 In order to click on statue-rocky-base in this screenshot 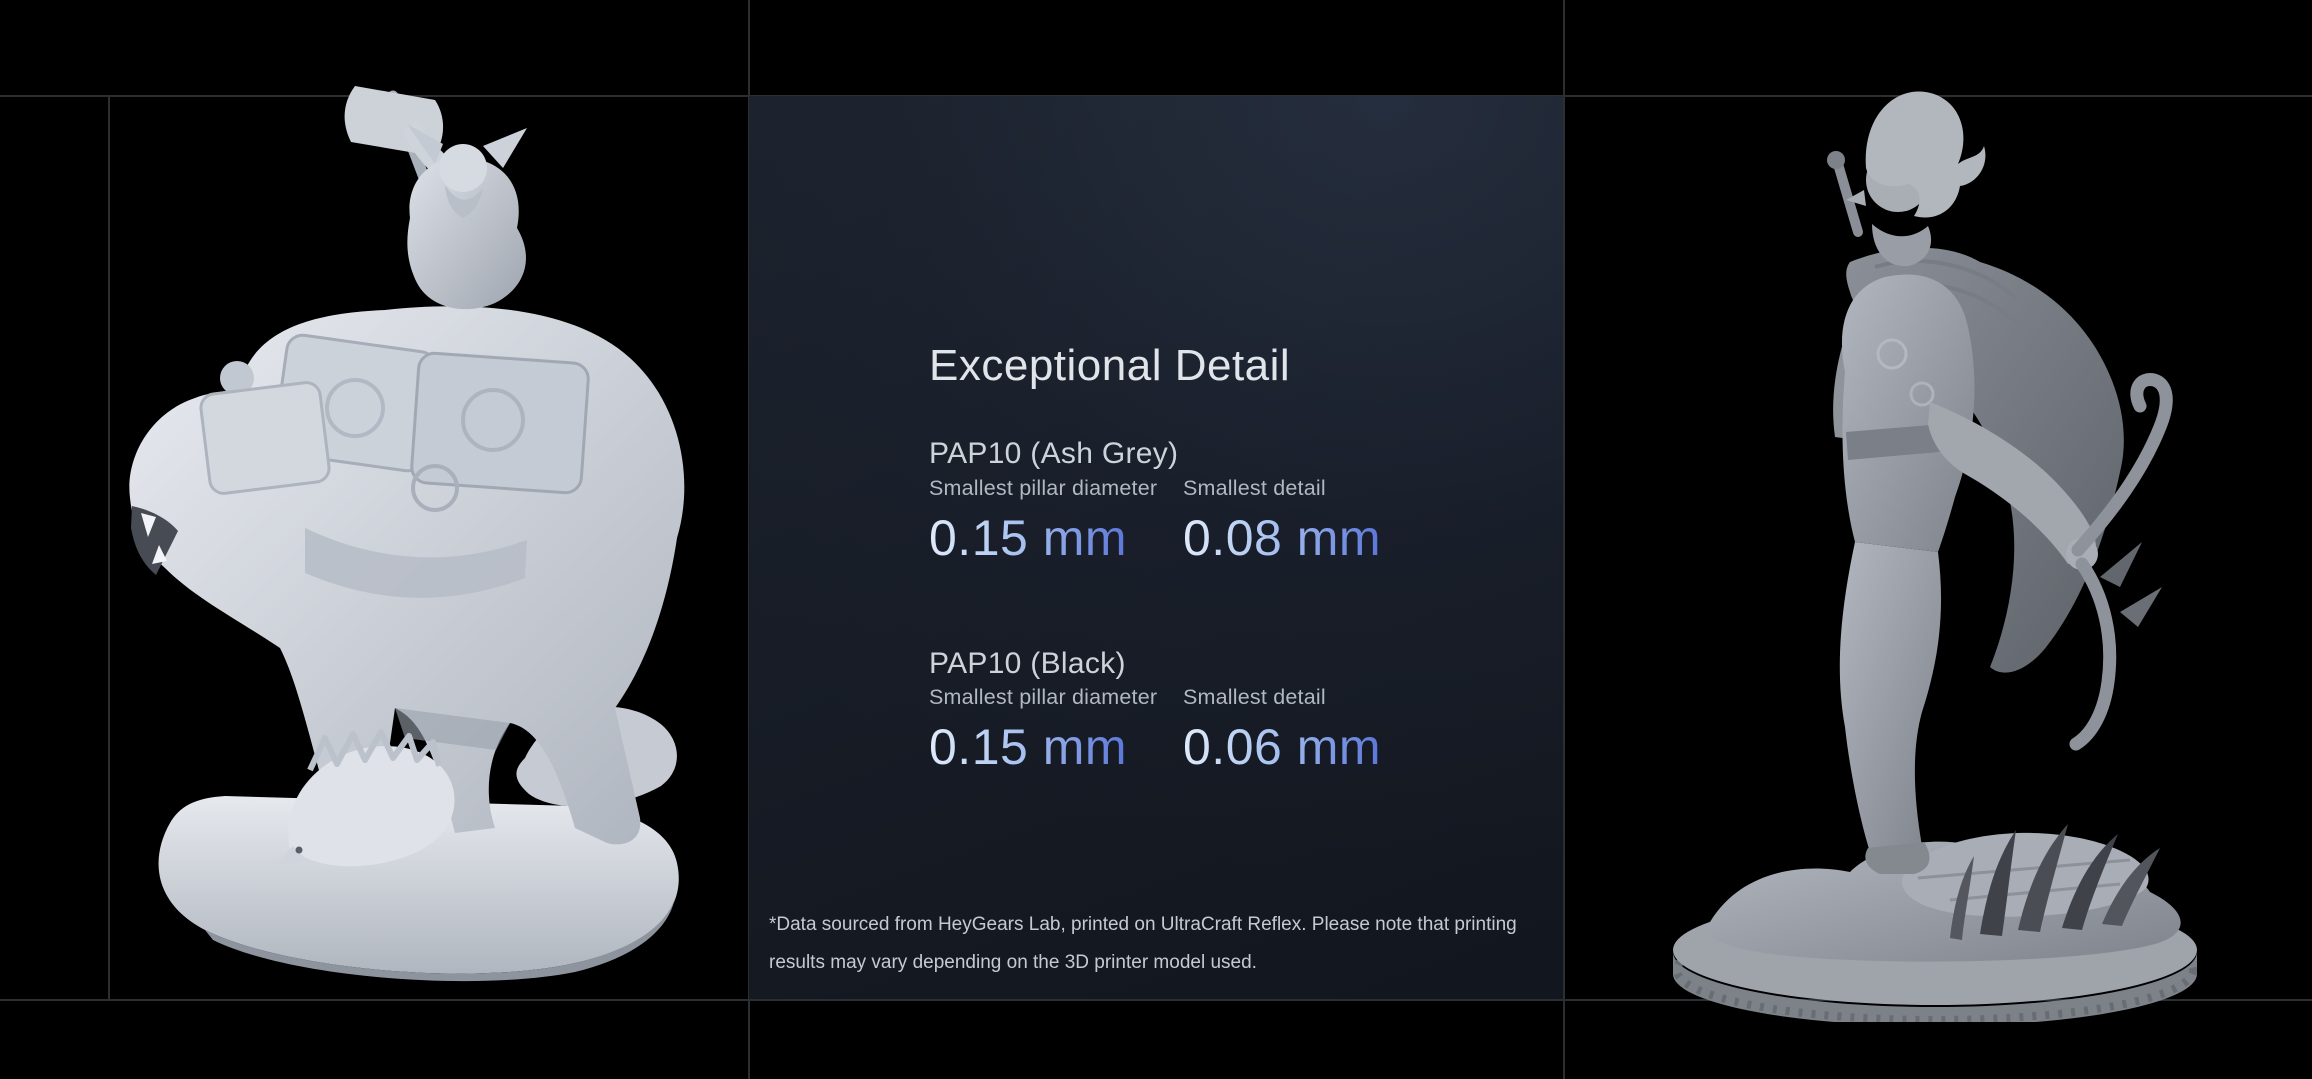, I will do `click(418, 889)`.